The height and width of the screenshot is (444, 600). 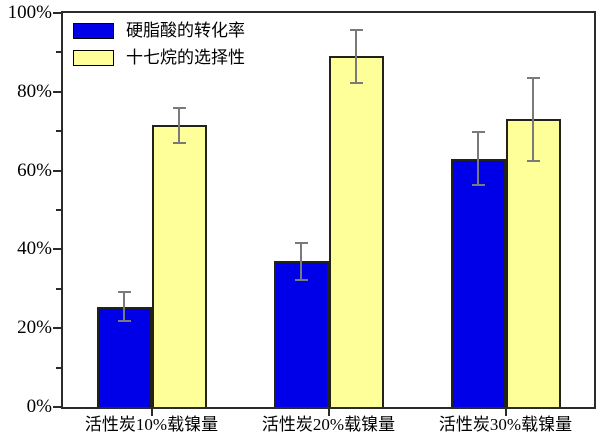 What do you see at coordinates (478, 282) in the screenshot?
I see `bar-series0-group3` at bounding box center [478, 282].